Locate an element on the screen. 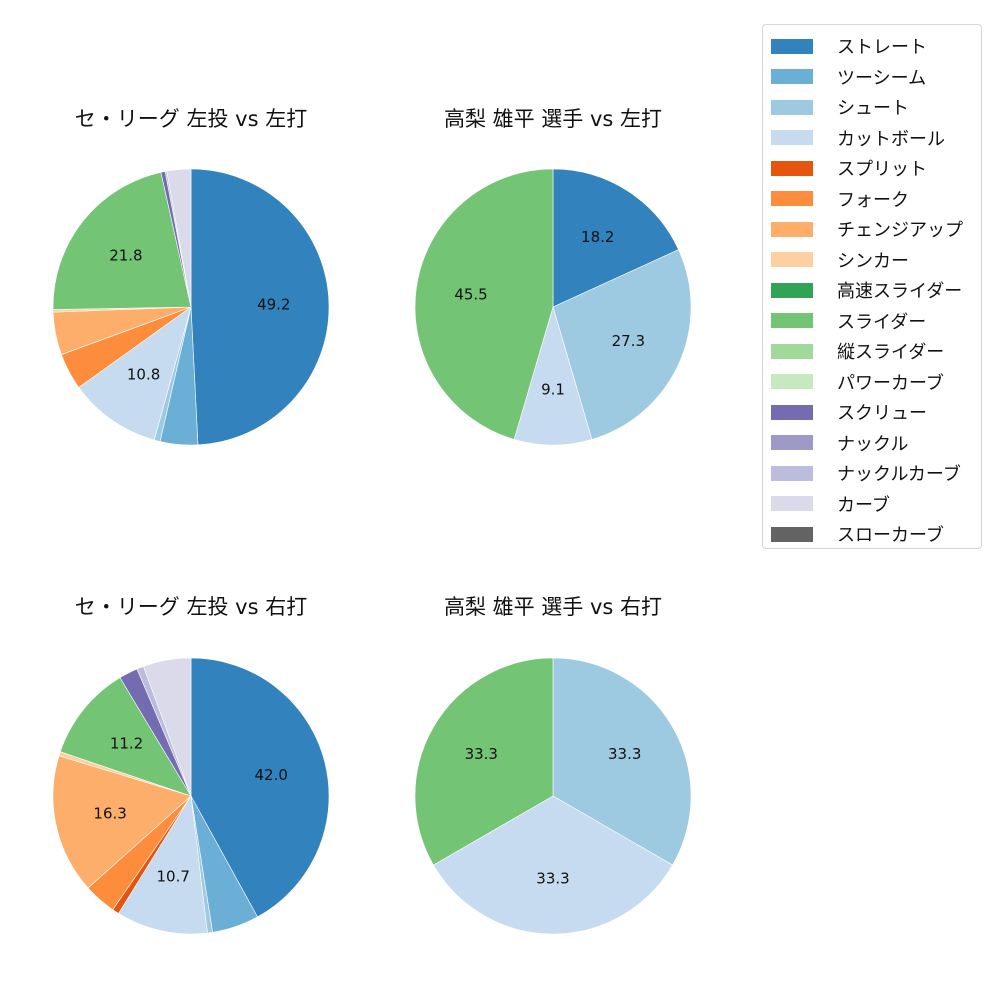 This screenshot has height=1000, width=1000. legend-label: 縦スライダー is located at coordinates (891, 353).